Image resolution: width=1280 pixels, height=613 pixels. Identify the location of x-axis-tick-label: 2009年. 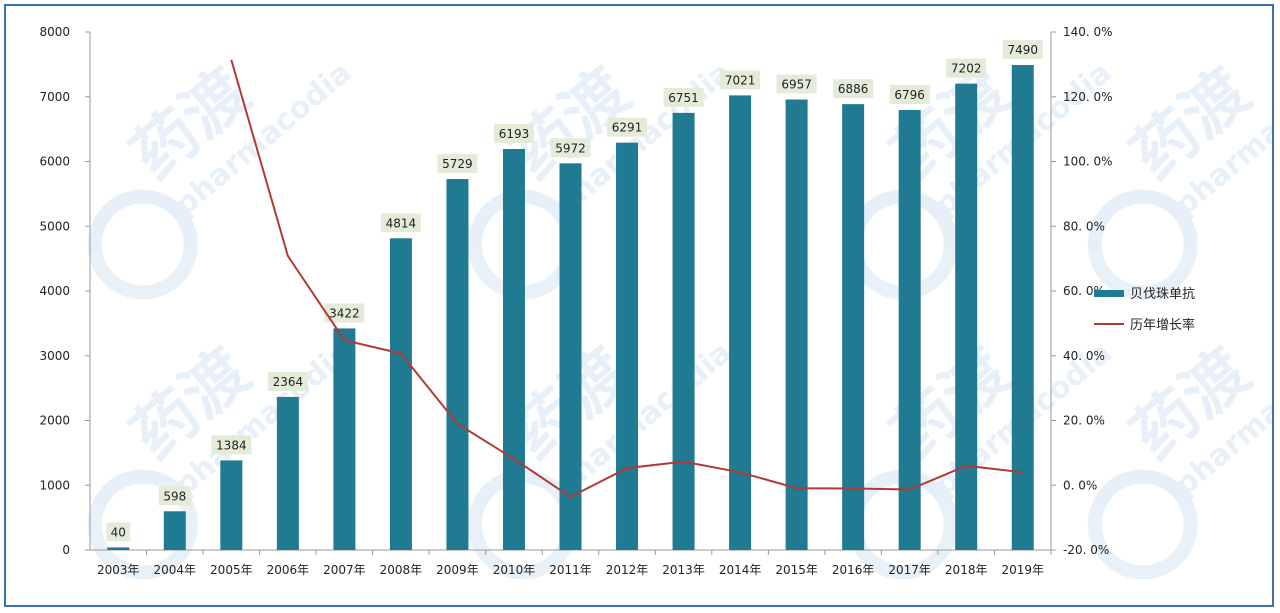
(457, 570).